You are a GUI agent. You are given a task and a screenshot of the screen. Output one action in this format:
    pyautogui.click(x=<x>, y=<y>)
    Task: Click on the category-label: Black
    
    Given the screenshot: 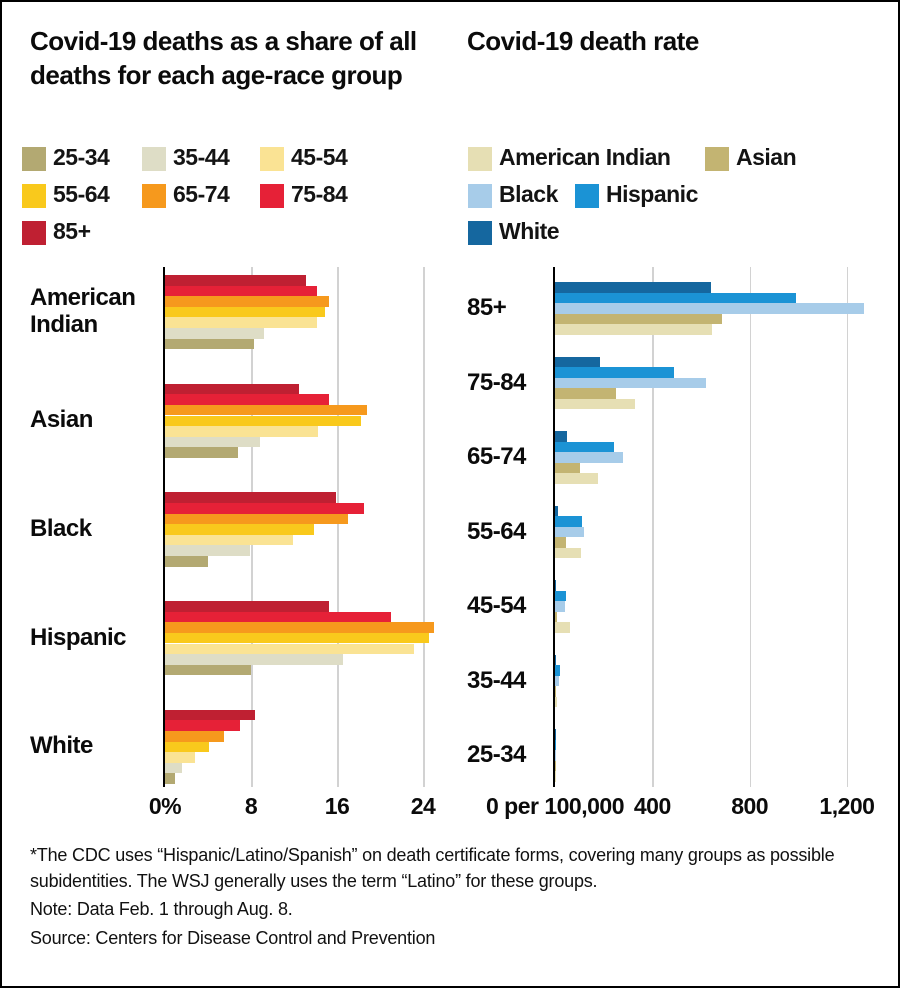 What is the action you would take?
    pyautogui.click(x=61, y=529)
    